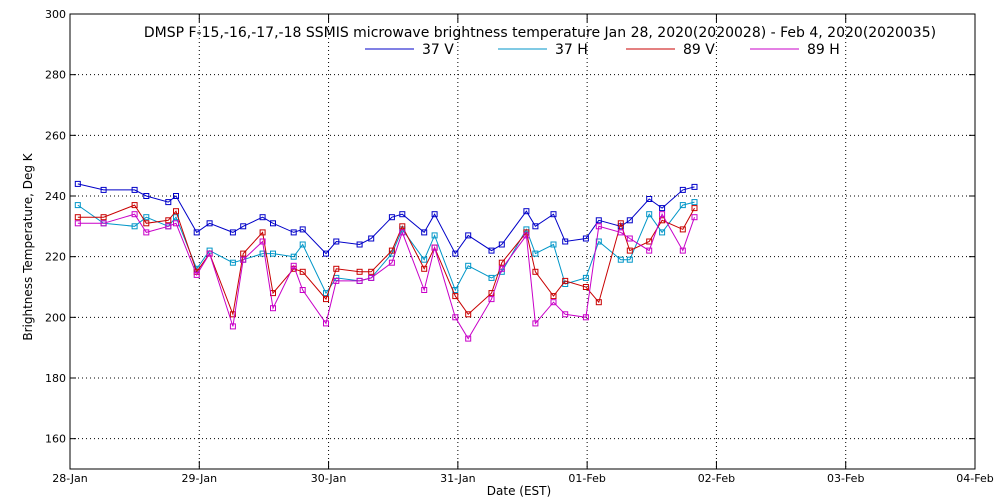  What do you see at coordinates (386, 248) in the screenshot?
I see `series-37-h` at bounding box center [386, 248].